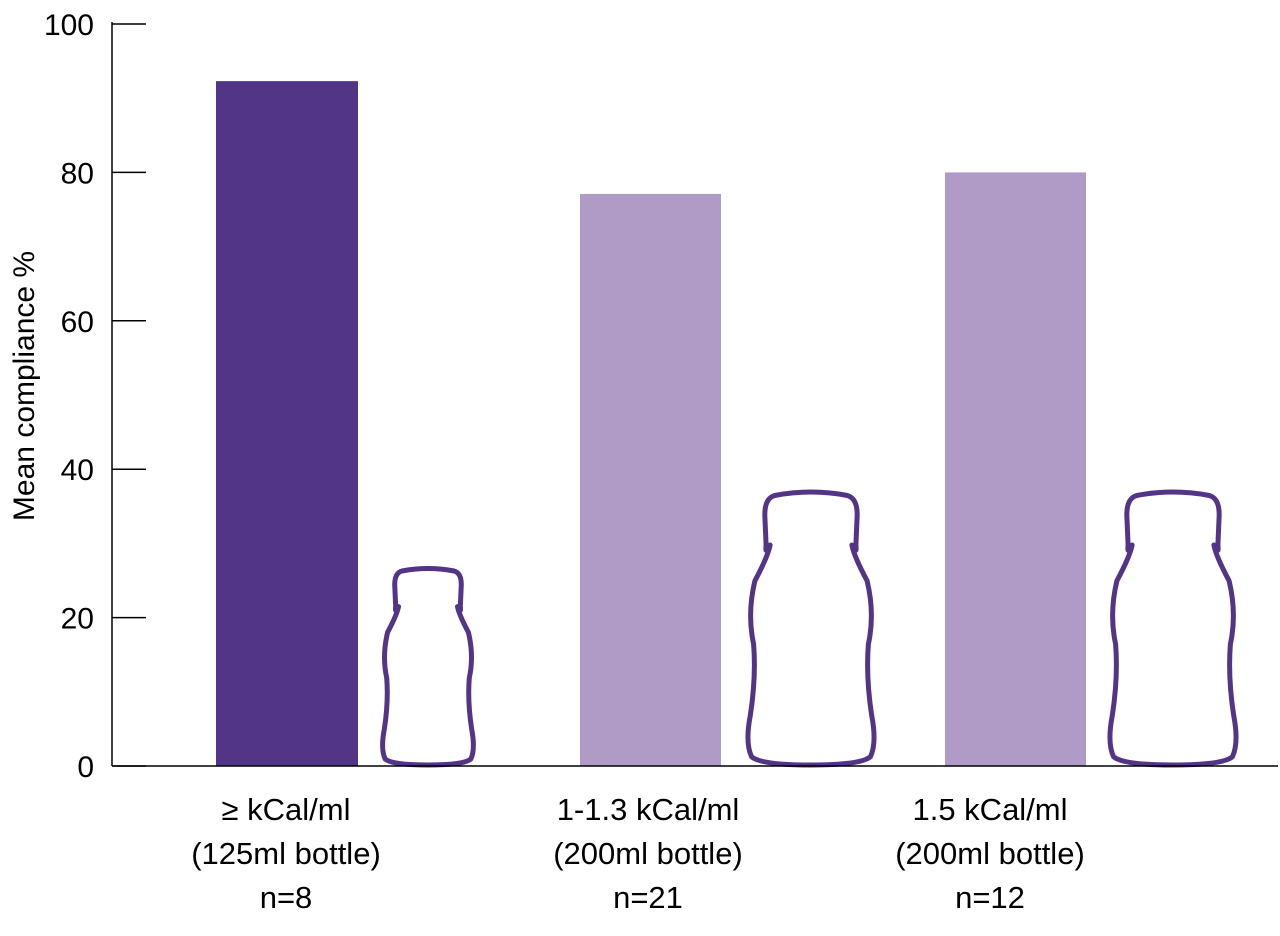 This screenshot has width=1280, height=936. What do you see at coordinates (24, 386) in the screenshot?
I see `y-axis-label: Mean compliance %` at bounding box center [24, 386].